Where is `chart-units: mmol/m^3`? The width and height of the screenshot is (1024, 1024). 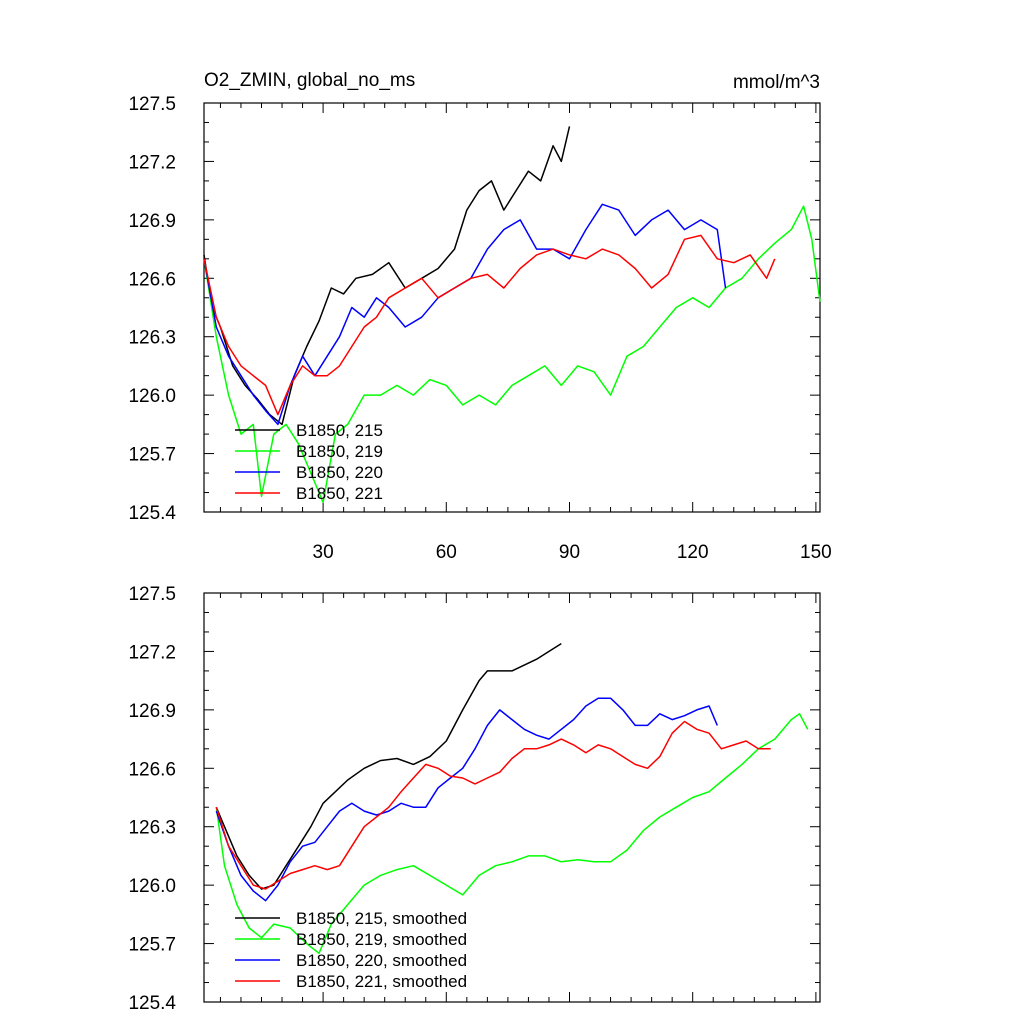 chart-units: mmol/m^3 is located at coordinates (776, 82).